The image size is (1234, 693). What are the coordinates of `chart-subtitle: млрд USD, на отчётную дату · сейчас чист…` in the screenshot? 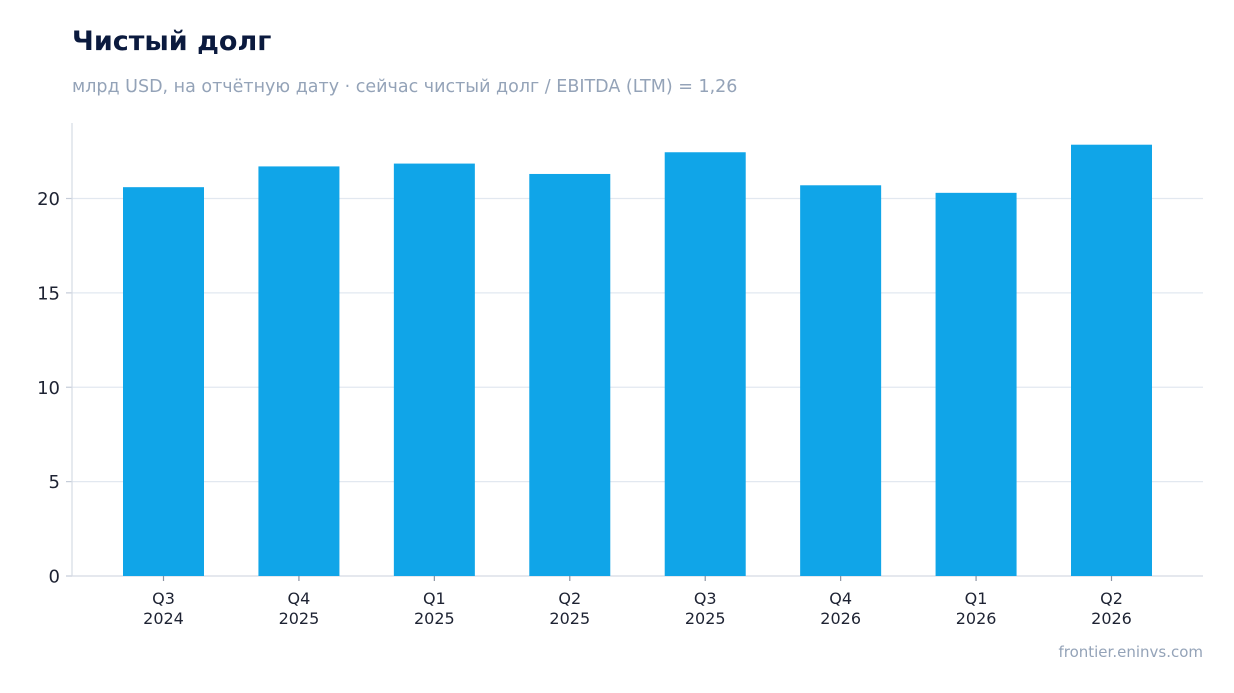 It's located at (405, 87).